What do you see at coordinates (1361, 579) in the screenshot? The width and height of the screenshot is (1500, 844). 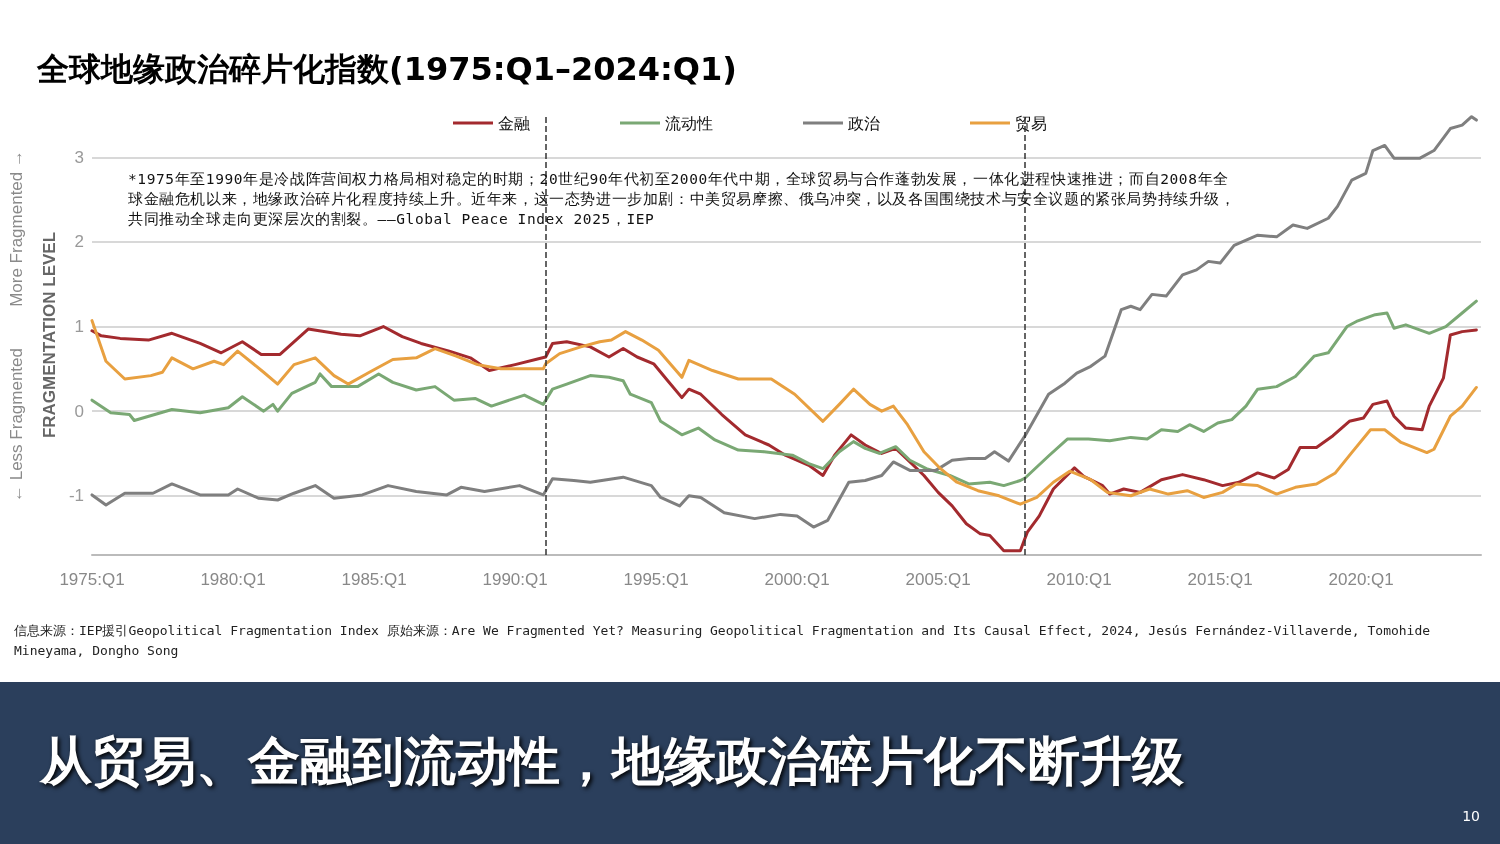 I see `x-tick-label: 2020:Q1` at bounding box center [1361, 579].